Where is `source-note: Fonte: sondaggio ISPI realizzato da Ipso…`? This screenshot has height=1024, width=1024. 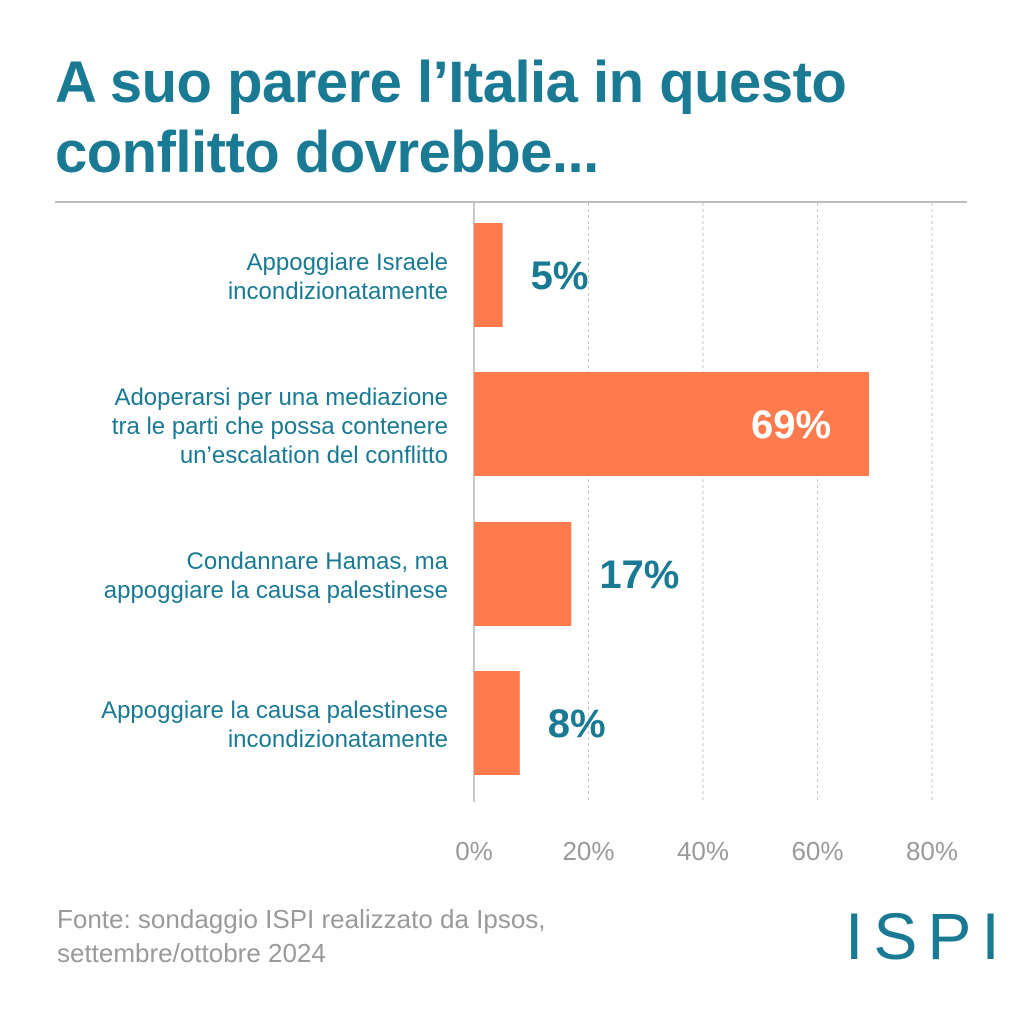
source-note: Fonte: sondaggio ISPI realizzato da Ipso… is located at coordinates (301, 936).